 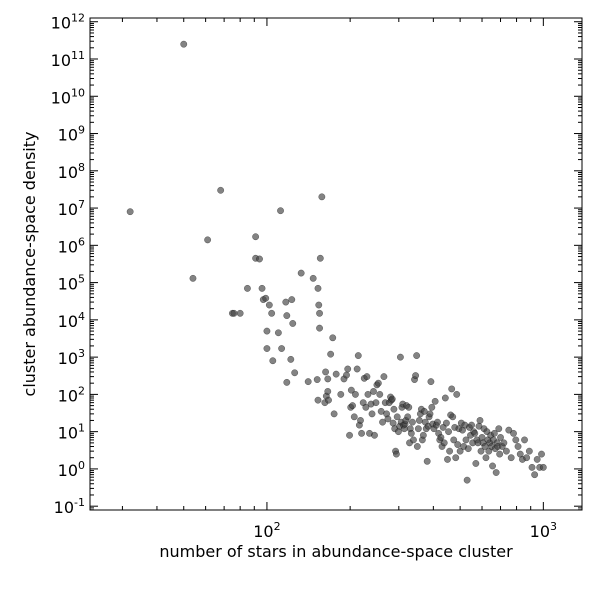 What do you see at coordinates (71, 283) in the screenshot?
I see `y-tick-label: 10⁵` at bounding box center [71, 283].